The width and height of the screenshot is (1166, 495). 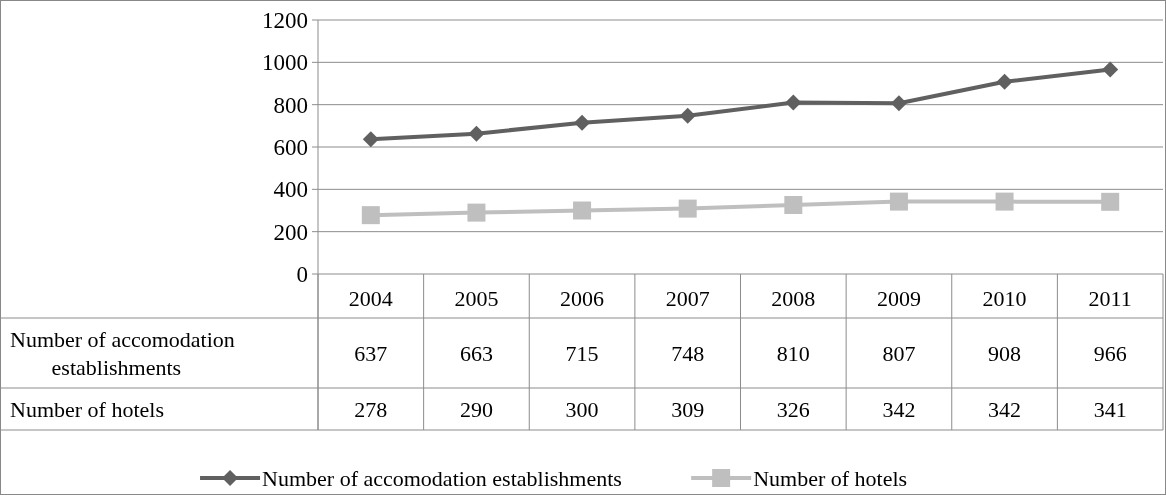 What do you see at coordinates (898, 298) in the screenshot?
I see `x-tick-label: 2009` at bounding box center [898, 298].